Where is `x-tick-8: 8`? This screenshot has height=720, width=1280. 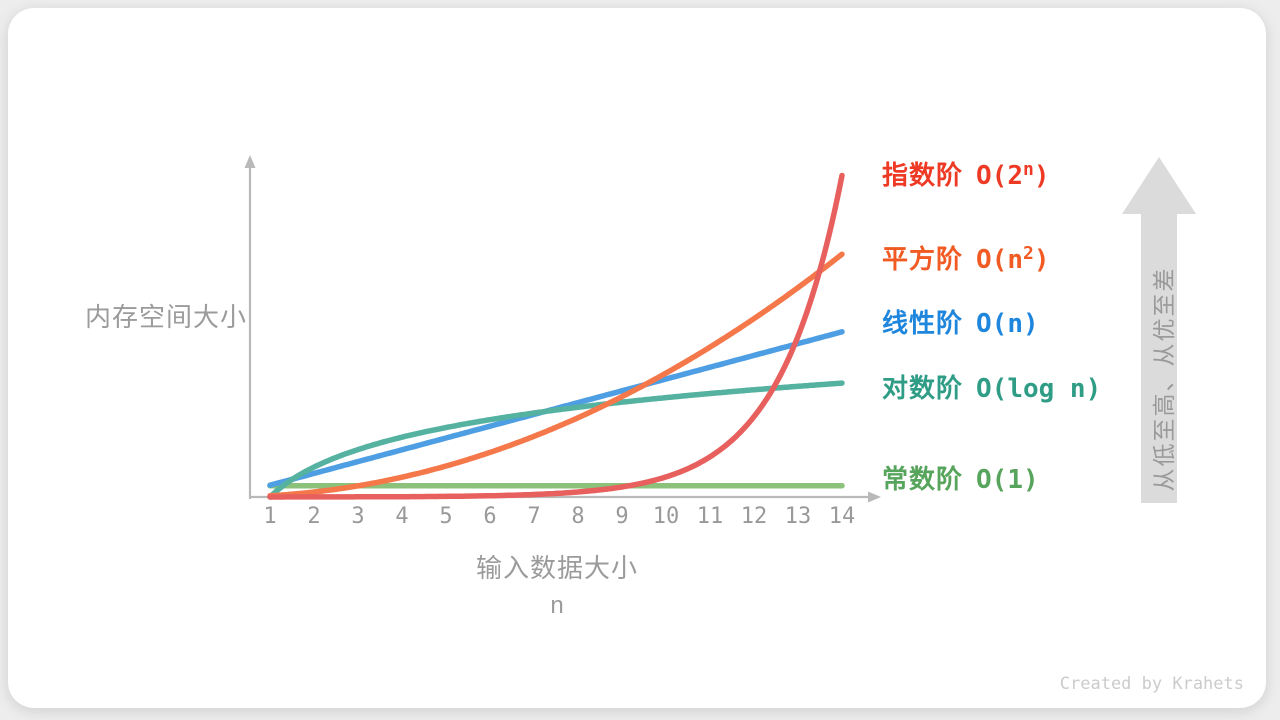 x-tick-8: 8 is located at coordinates (578, 516).